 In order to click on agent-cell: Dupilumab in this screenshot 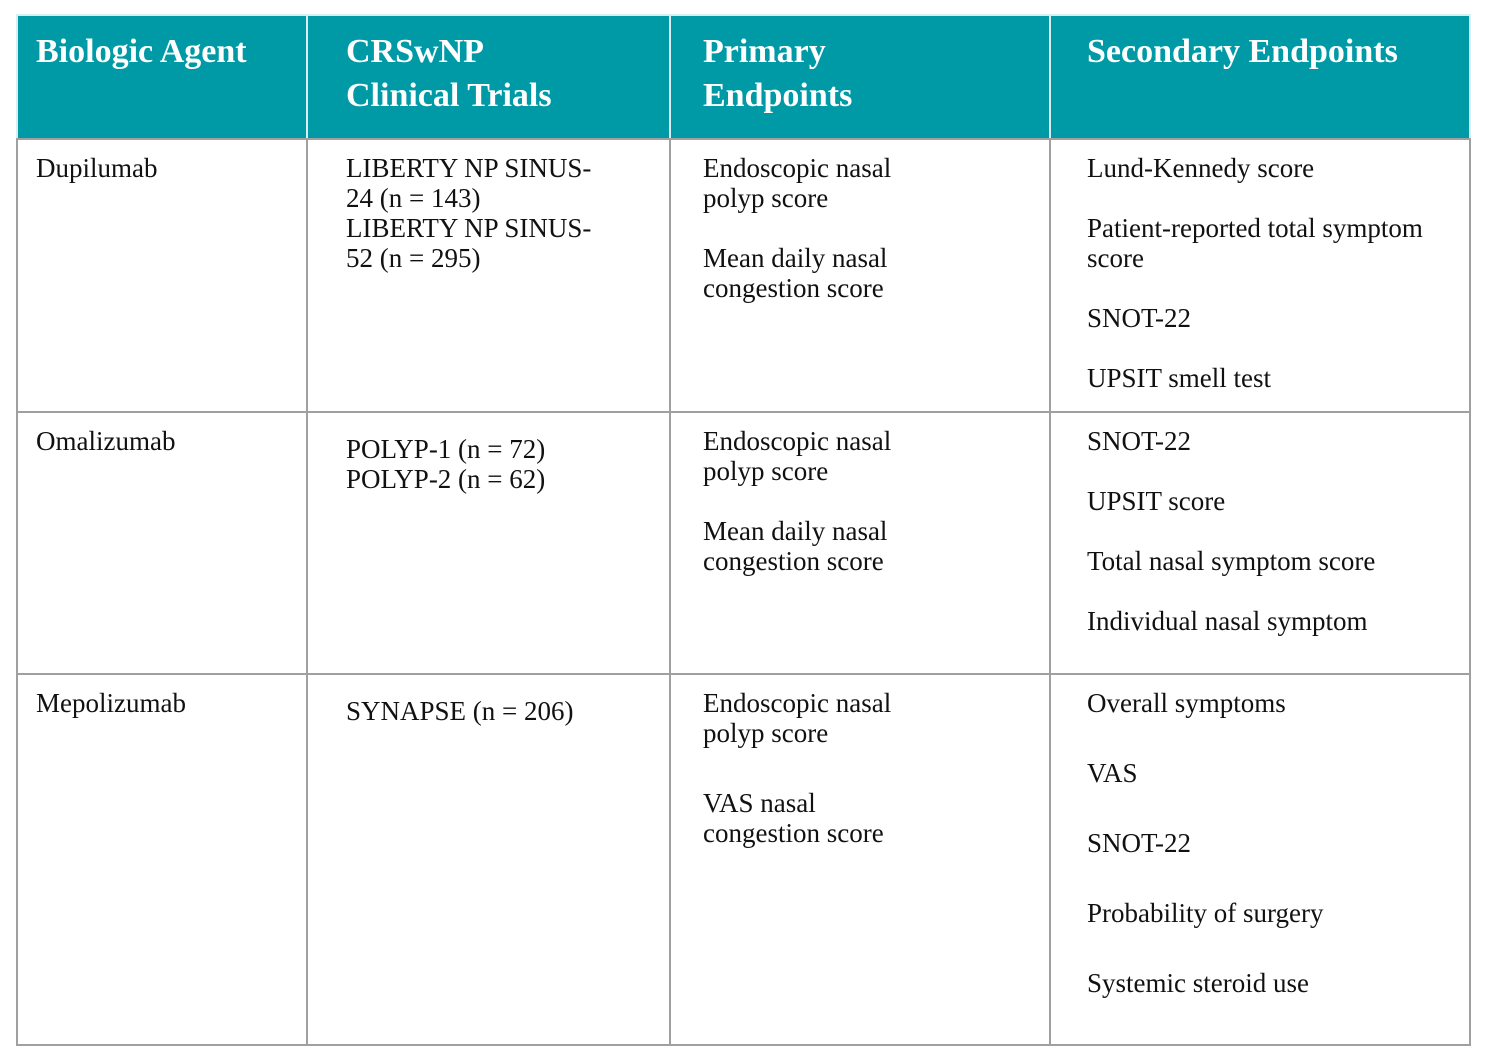, I will do `click(162, 275)`.